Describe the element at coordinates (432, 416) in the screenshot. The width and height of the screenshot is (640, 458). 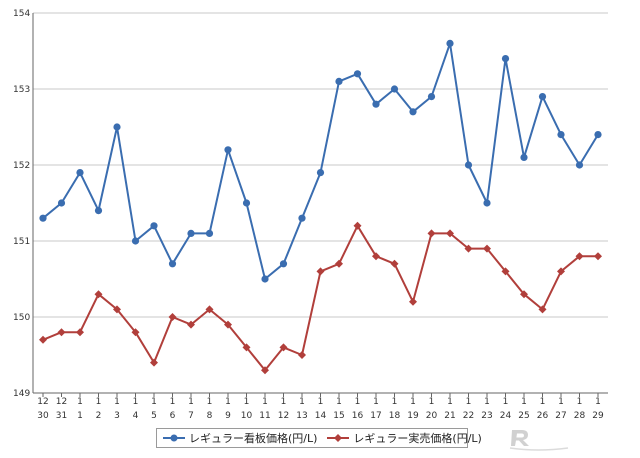
I see `x-tick-label-day: 20` at that location.